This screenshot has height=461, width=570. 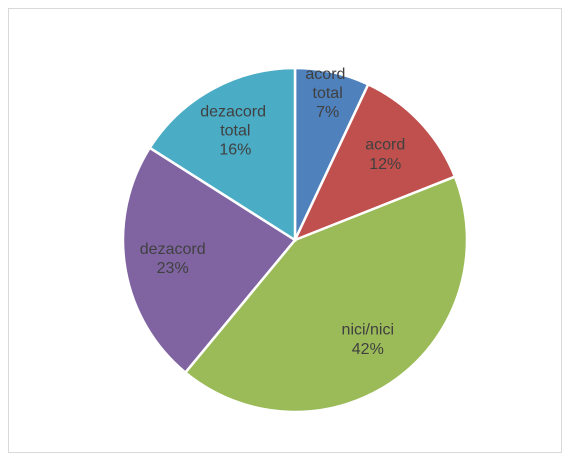 I want to click on slice-value-label: 42%, so click(x=368, y=349).